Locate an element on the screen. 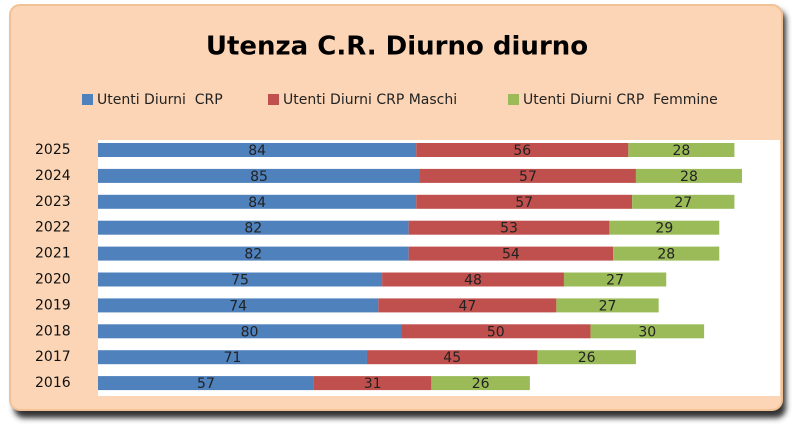 This screenshot has width=794, height=430. data-label: 53 is located at coordinates (509, 229).